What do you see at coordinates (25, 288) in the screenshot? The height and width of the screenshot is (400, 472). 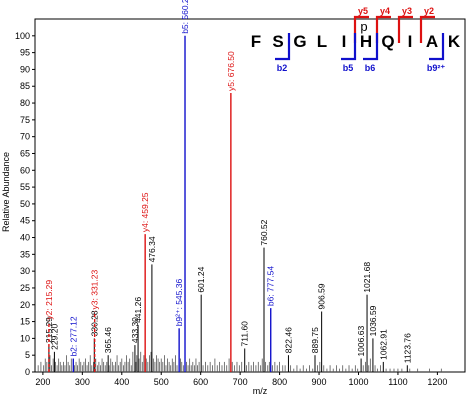 I see `y-tick-label: 25` at bounding box center [25, 288].